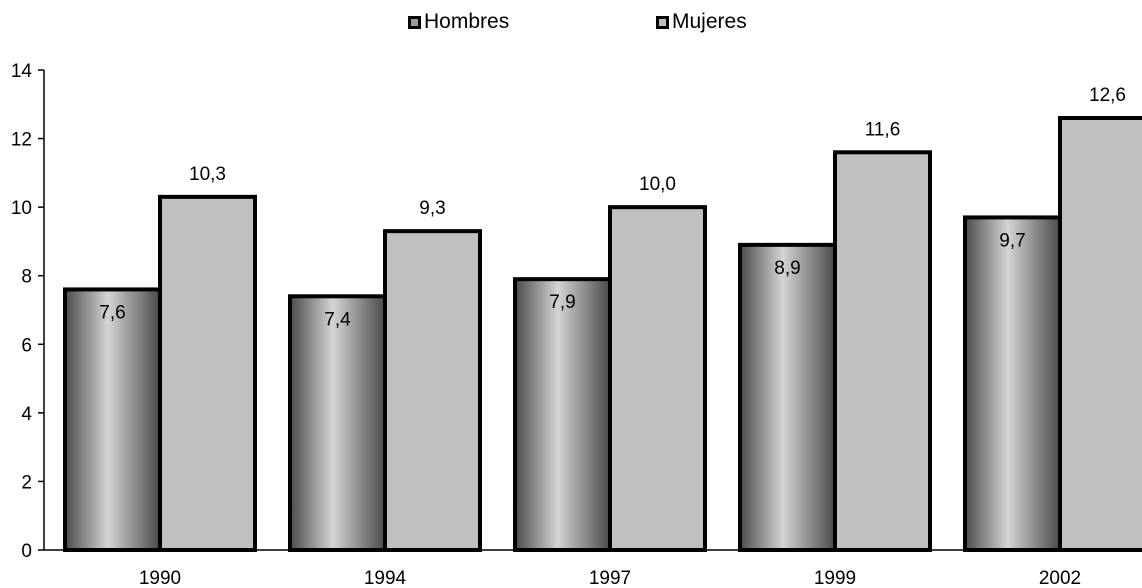  What do you see at coordinates (385, 578) in the screenshot?
I see `x-tick-label: 1994` at bounding box center [385, 578].